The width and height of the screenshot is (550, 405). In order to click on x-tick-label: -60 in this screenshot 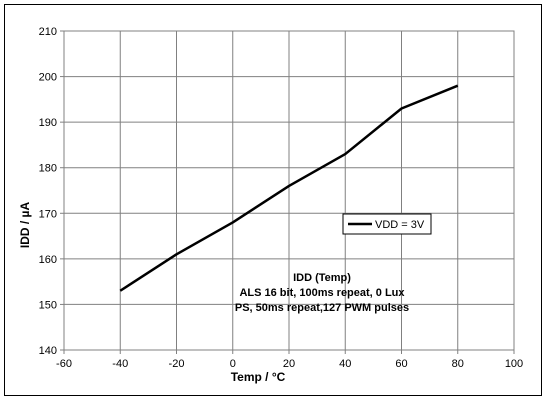, I will do `click(64, 364)`.